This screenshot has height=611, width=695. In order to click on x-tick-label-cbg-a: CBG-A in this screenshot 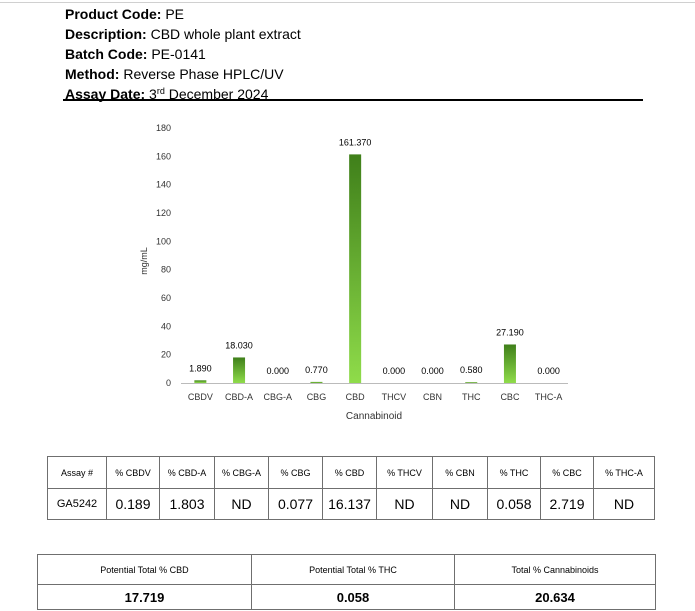, I will do `click(277, 397)`.